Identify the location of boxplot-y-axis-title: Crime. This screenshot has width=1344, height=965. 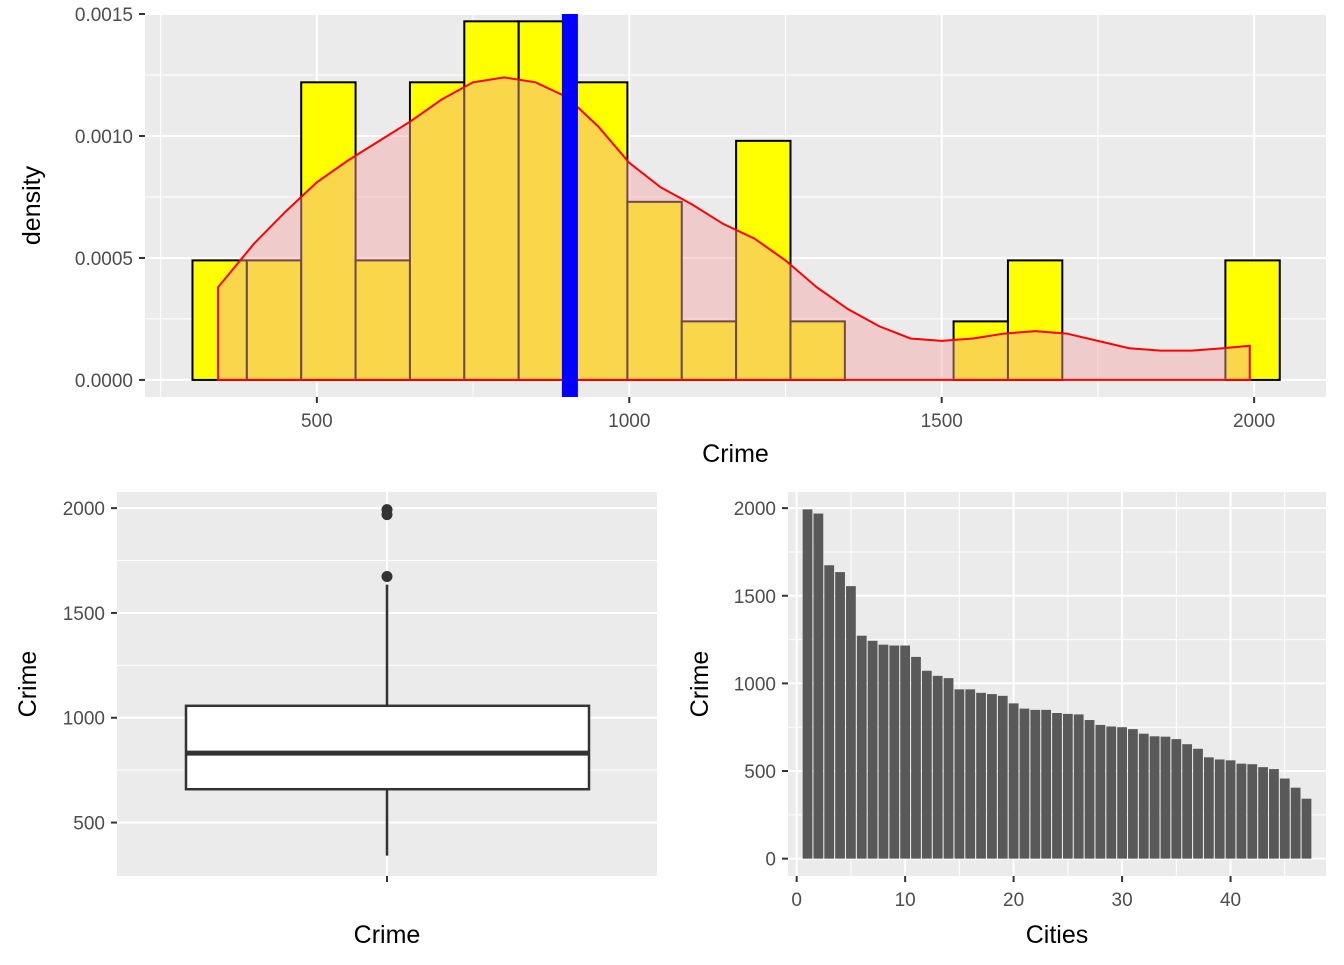
(28, 684).